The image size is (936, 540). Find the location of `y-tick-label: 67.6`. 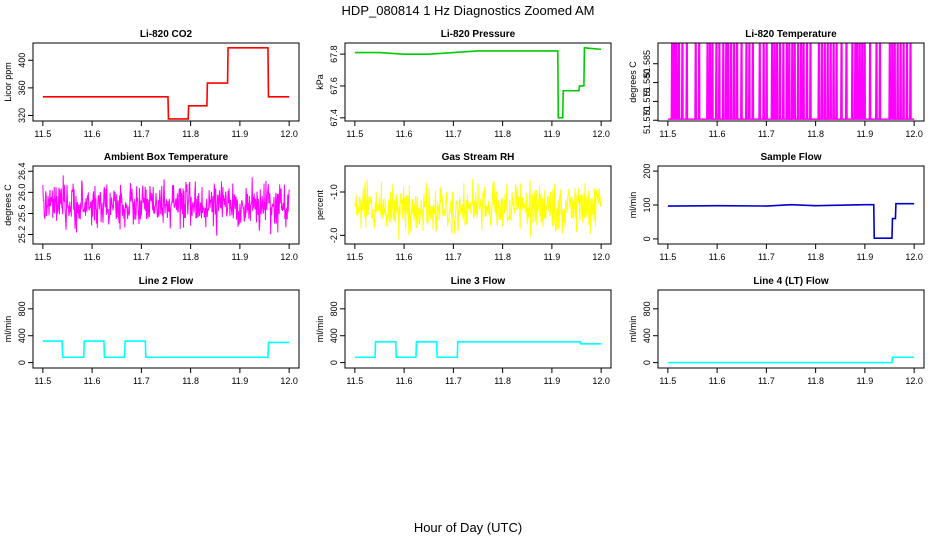

y-tick-label: 67.6 is located at coordinates (334, 86).